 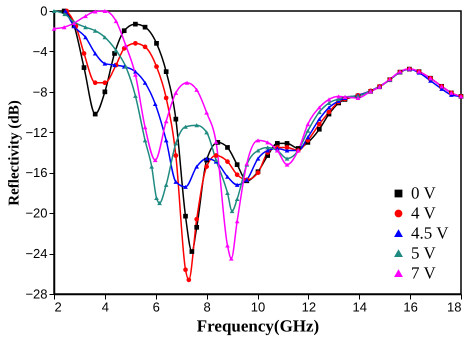 I want to click on y-tick-label: −8, so click(x=40, y=92).